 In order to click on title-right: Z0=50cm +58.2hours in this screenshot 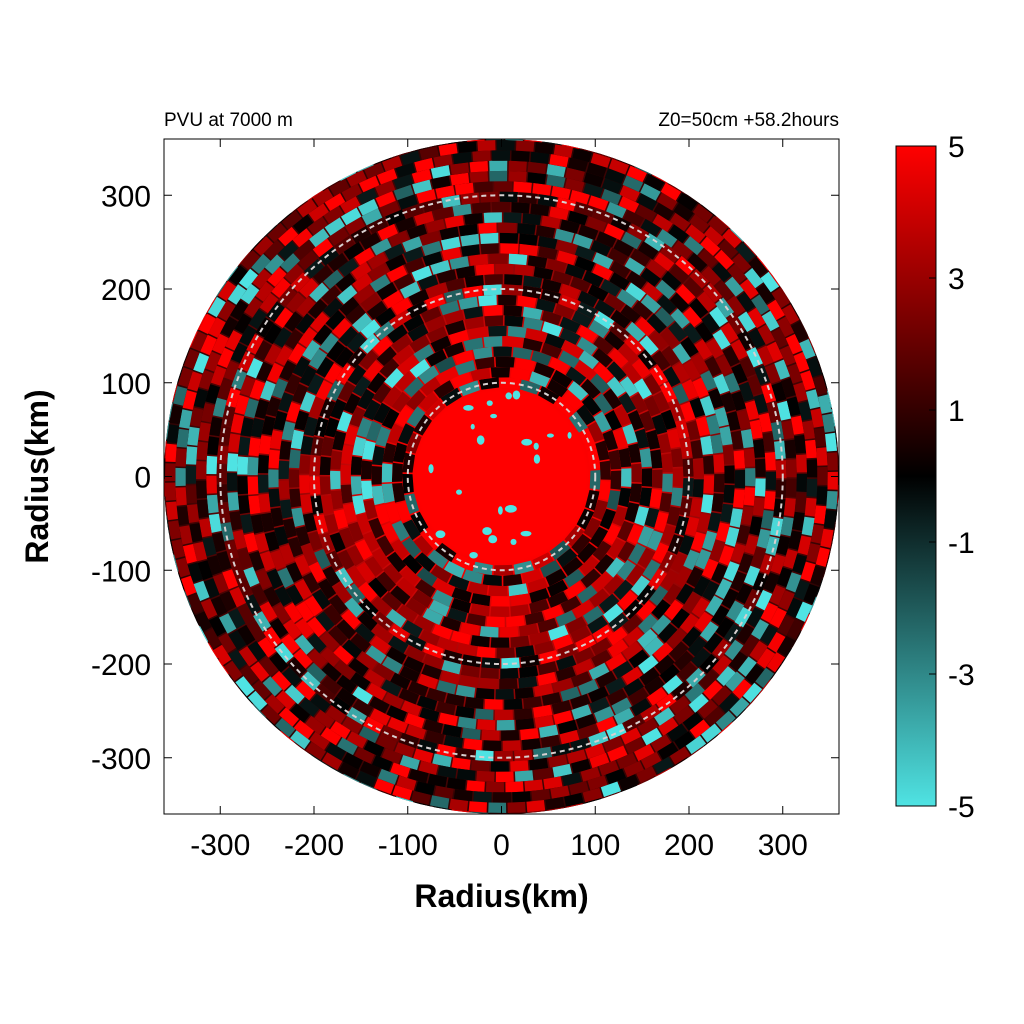, I will do `click(748, 120)`.